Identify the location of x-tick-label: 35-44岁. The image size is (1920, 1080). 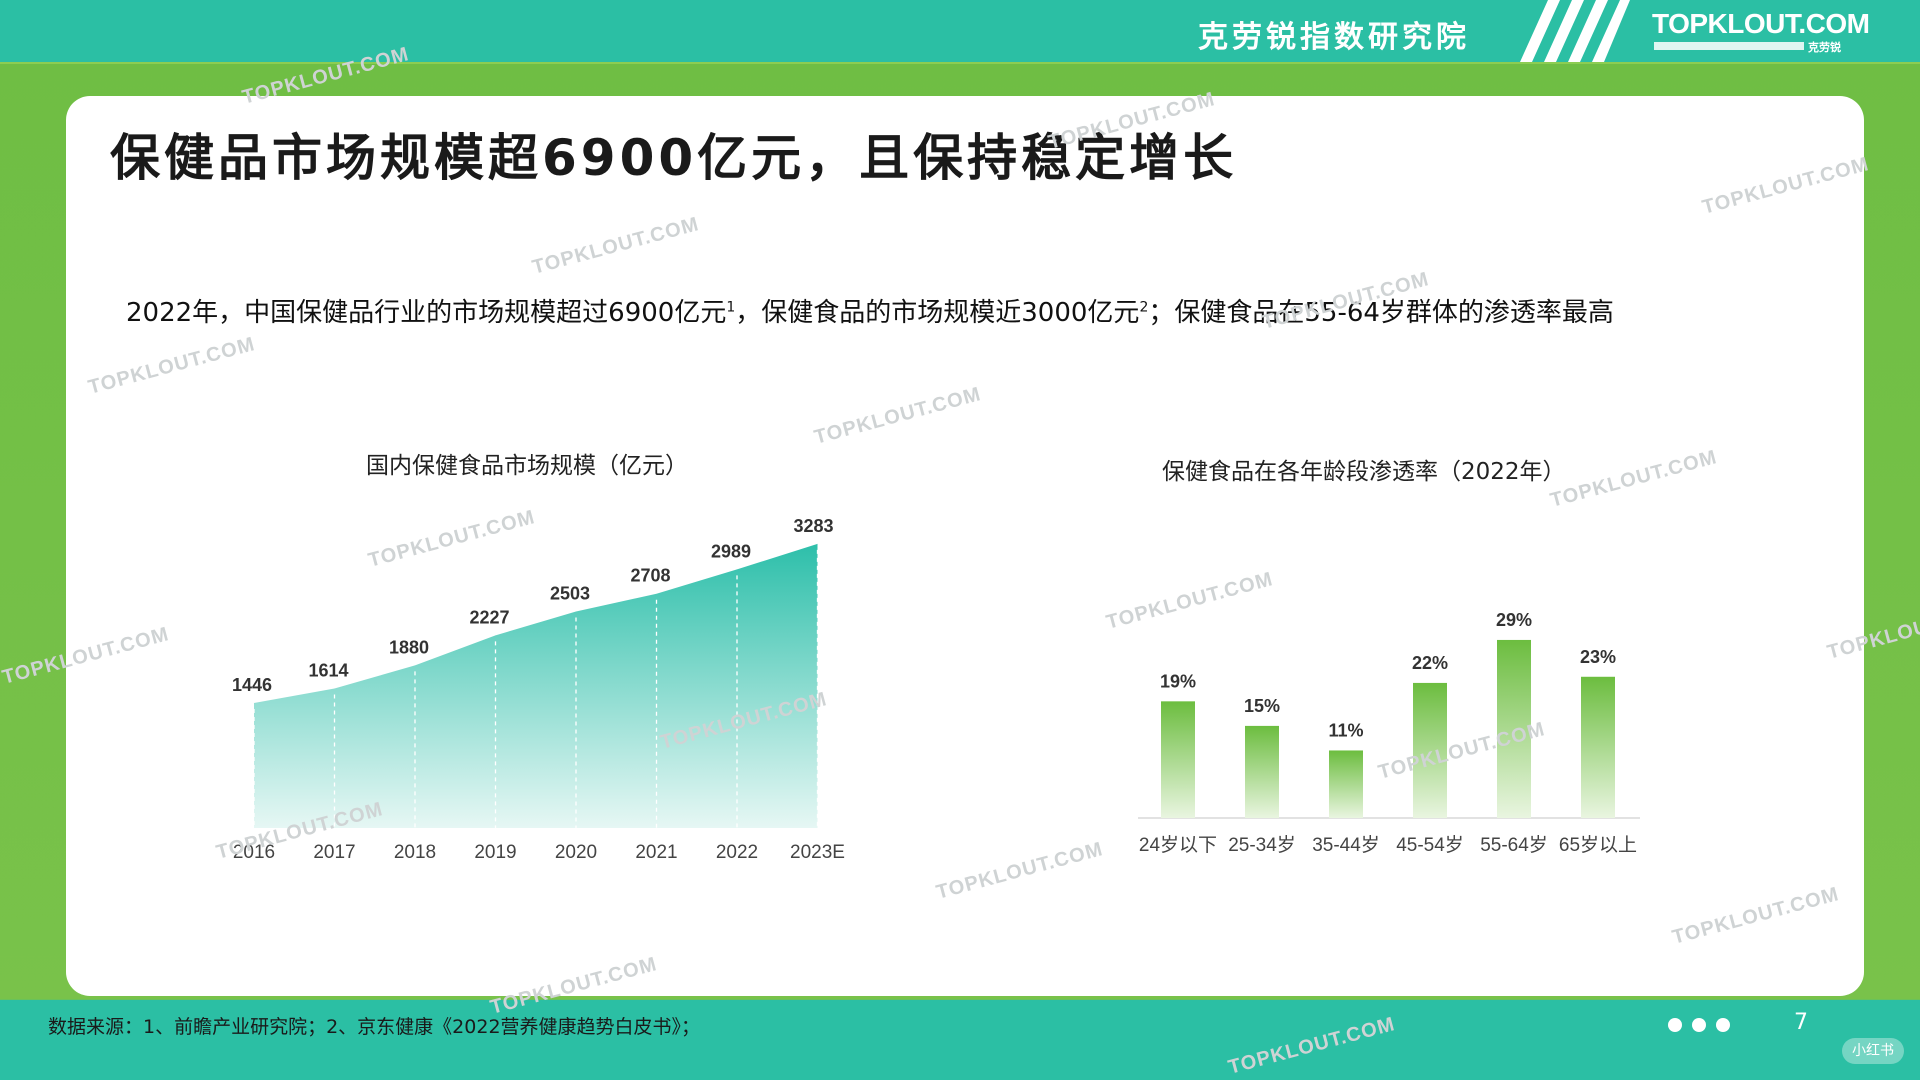
(1346, 845).